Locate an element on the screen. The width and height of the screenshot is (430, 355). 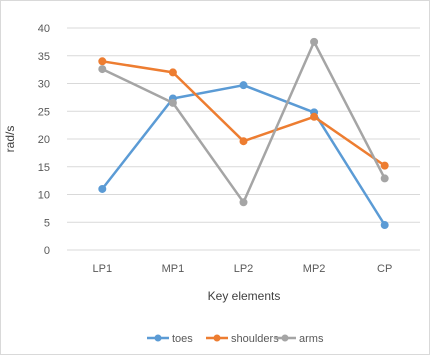
legend-item-arms: arms is located at coordinates (299, 339).